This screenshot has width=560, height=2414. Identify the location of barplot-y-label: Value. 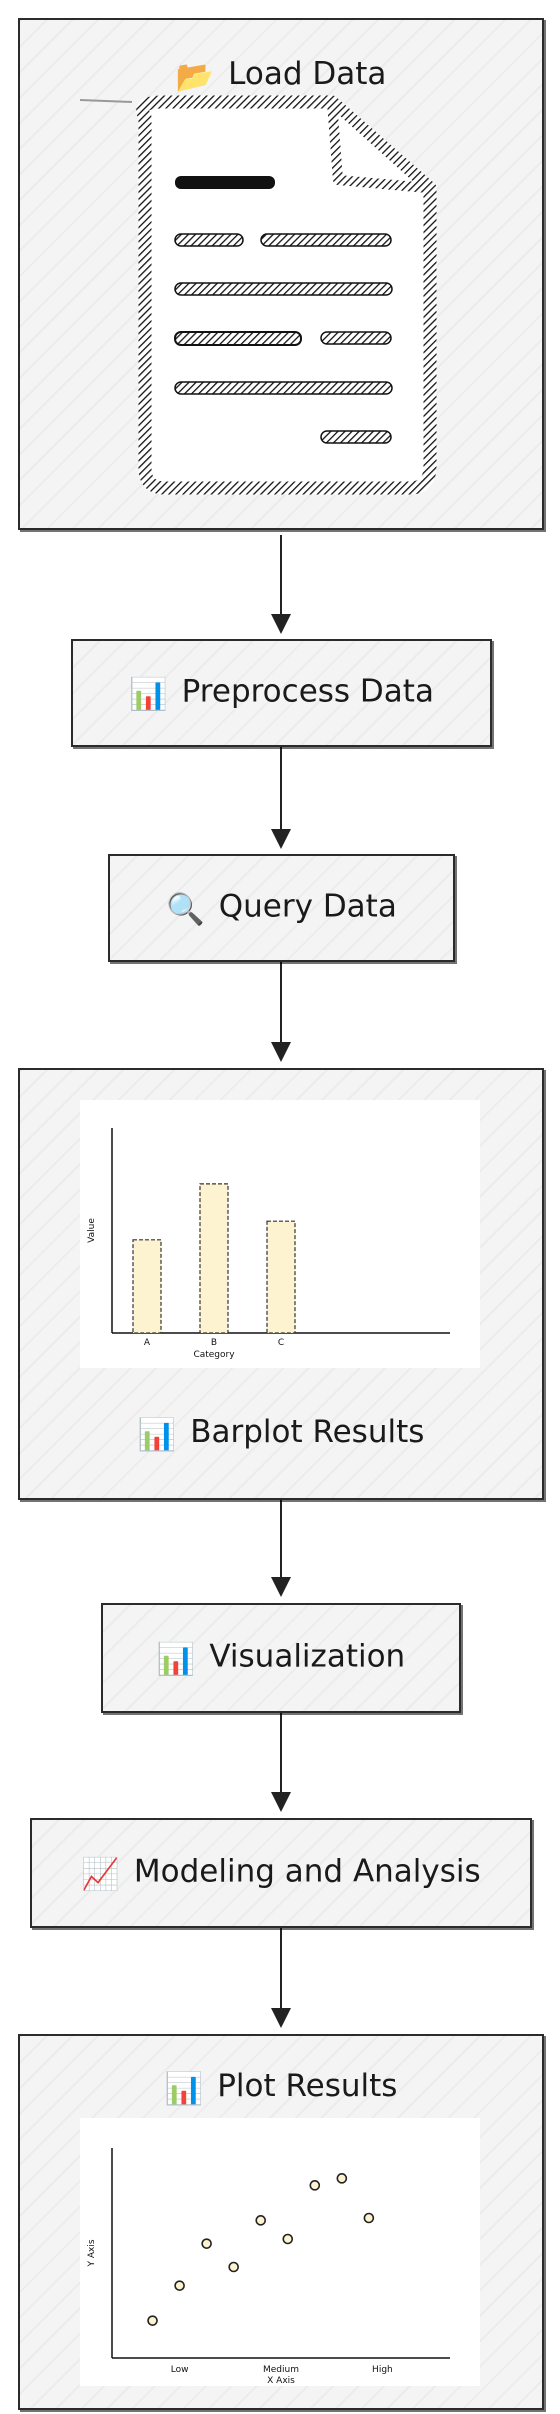
(92, 1230).